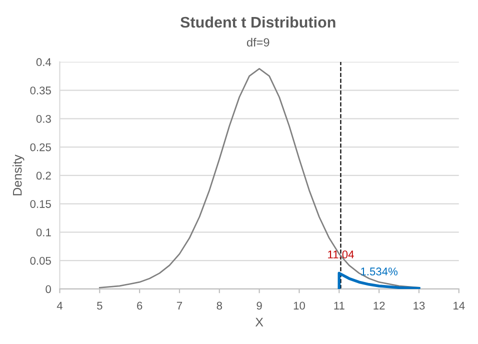  Describe the element at coordinates (299, 306) in the screenshot. I see `x-tick-label: 10` at that location.